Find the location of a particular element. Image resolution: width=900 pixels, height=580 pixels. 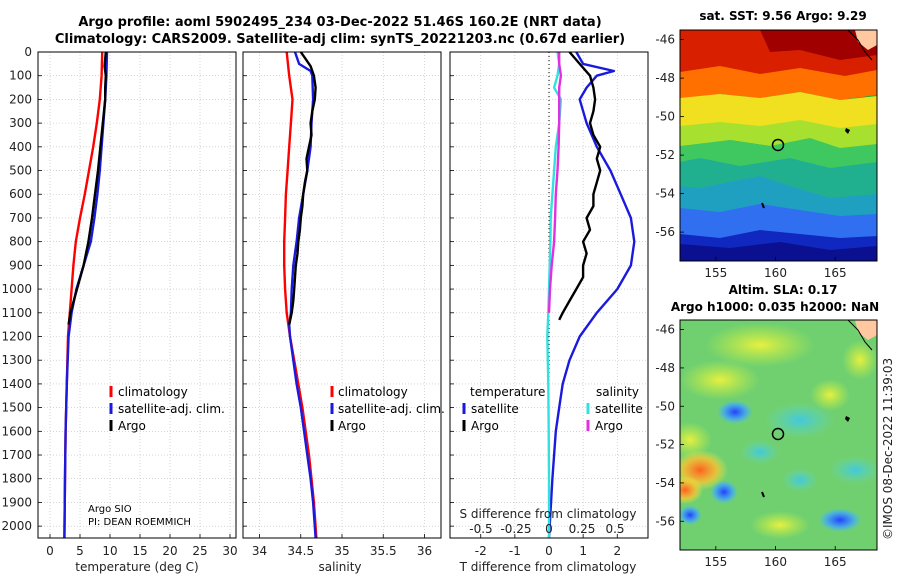

float-pi-label: PI: DEAN ROEMMICH is located at coordinates (139, 522).